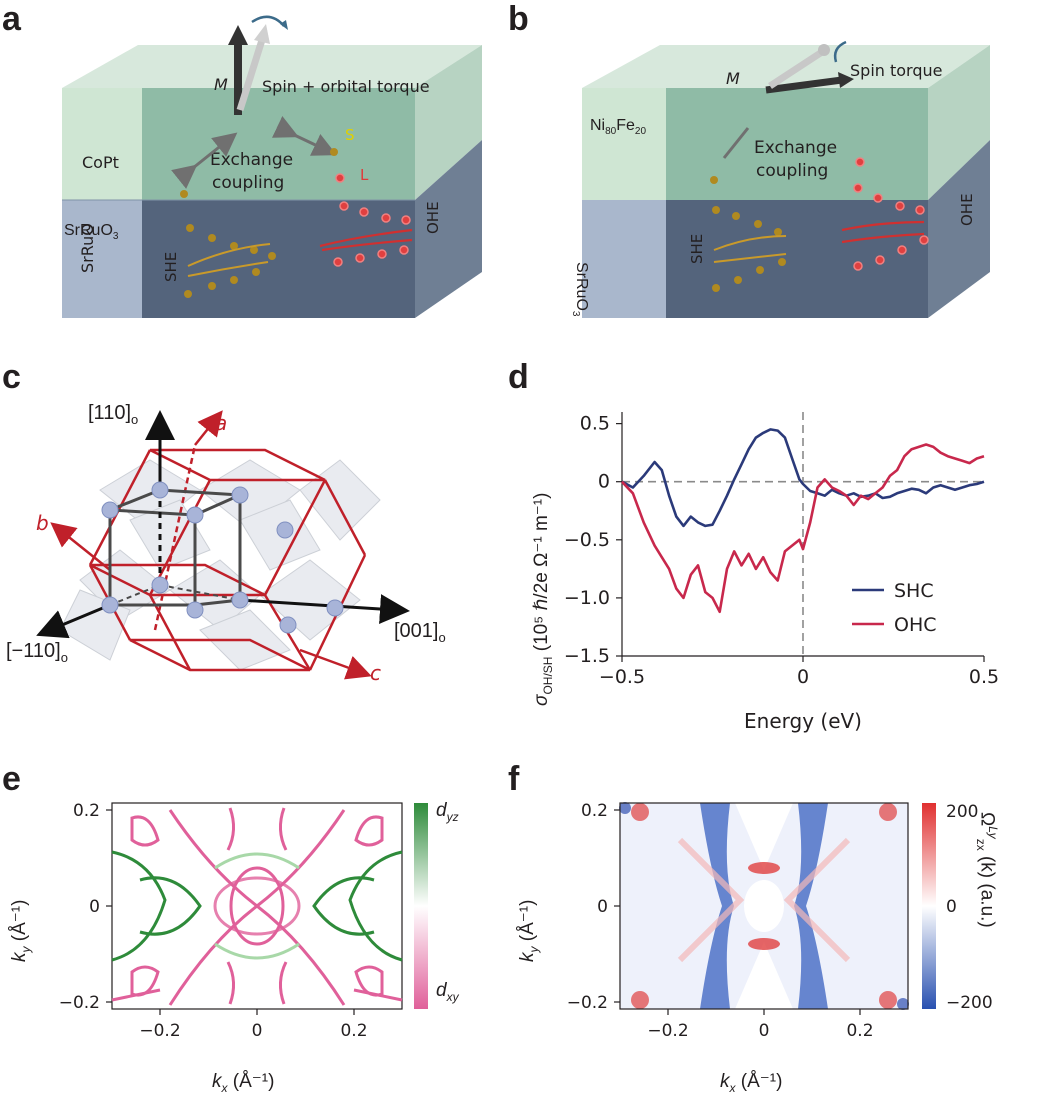  What do you see at coordinates (697, 249) in the screenshot?
I see `panel-b-she: SHE` at bounding box center [697, 249].